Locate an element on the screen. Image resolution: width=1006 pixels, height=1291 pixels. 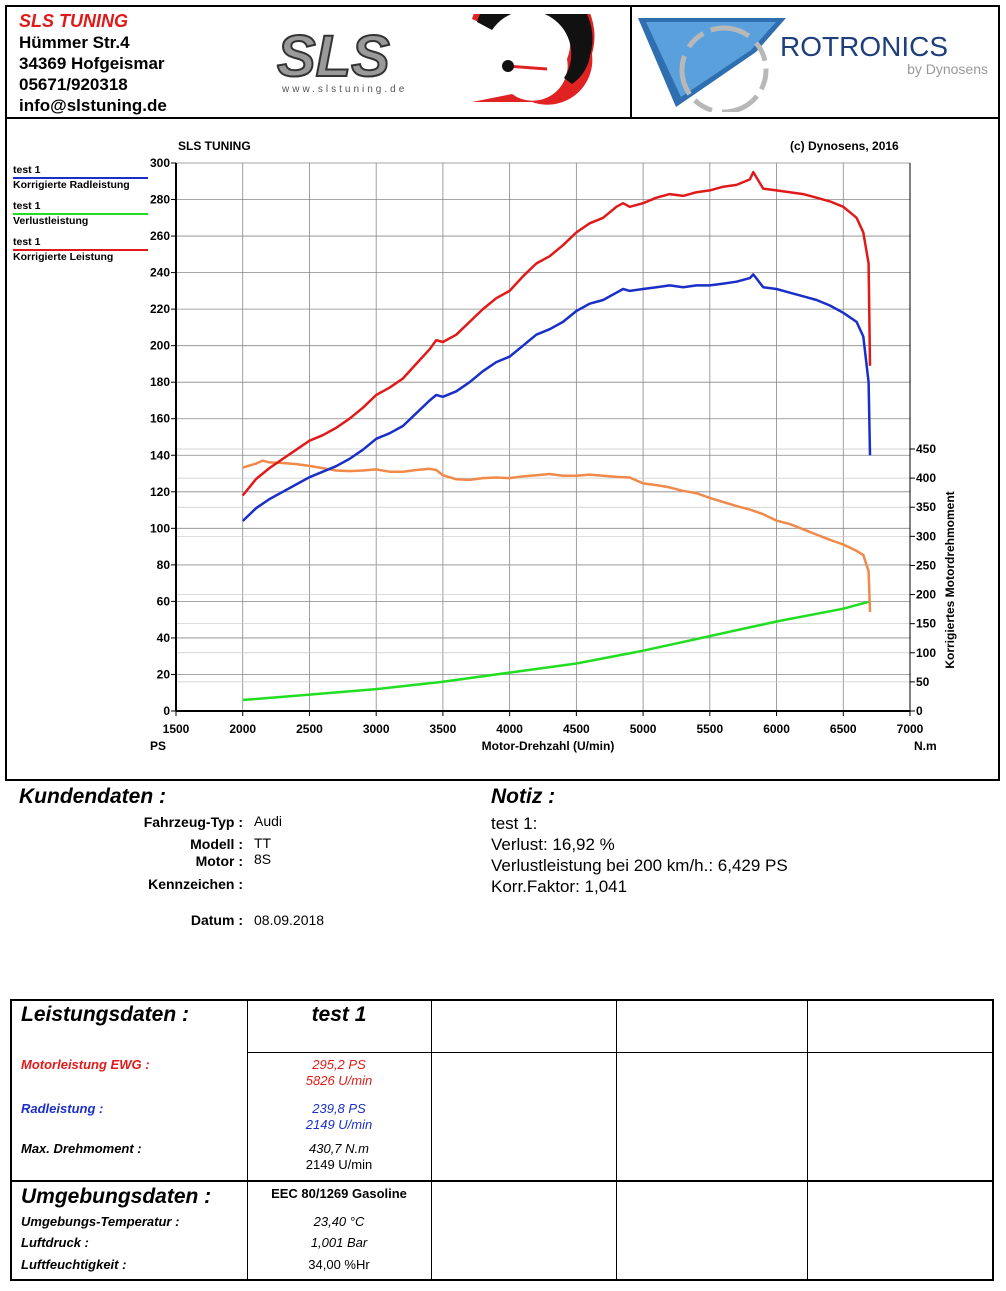
y-right-tick-label: 300 is located at coordinates (926, 536).